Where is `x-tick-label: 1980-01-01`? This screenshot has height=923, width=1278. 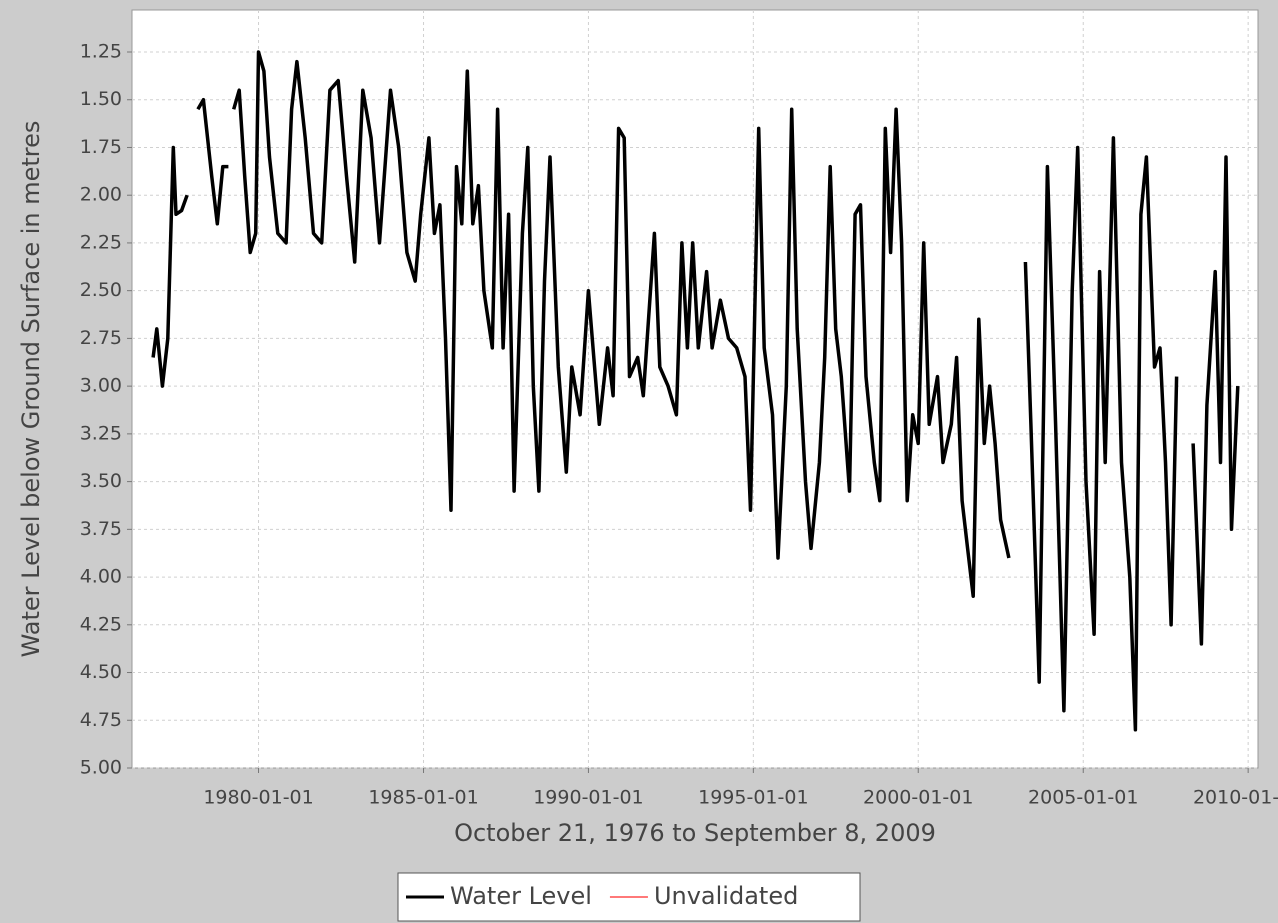
x-tick-label: 1980-01-01 is located at coordinates (258, 798).